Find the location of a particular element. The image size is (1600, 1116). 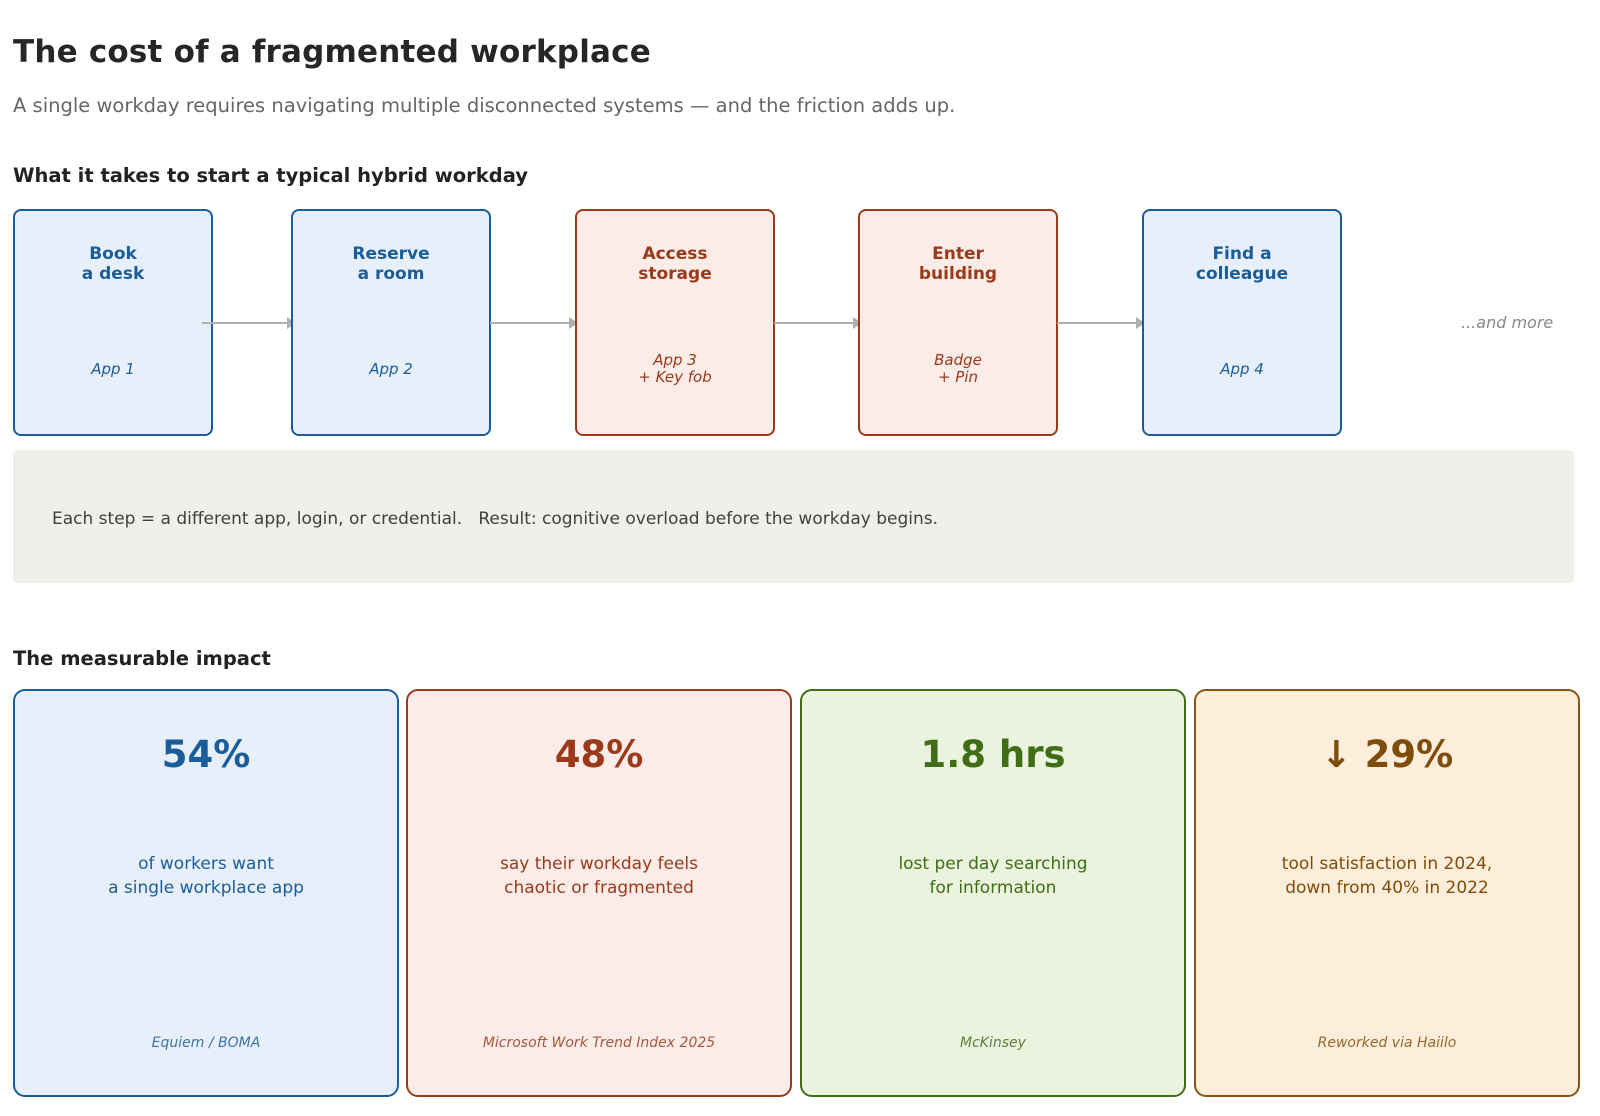

step-app: App 1 is located at coordinates (113, 369).